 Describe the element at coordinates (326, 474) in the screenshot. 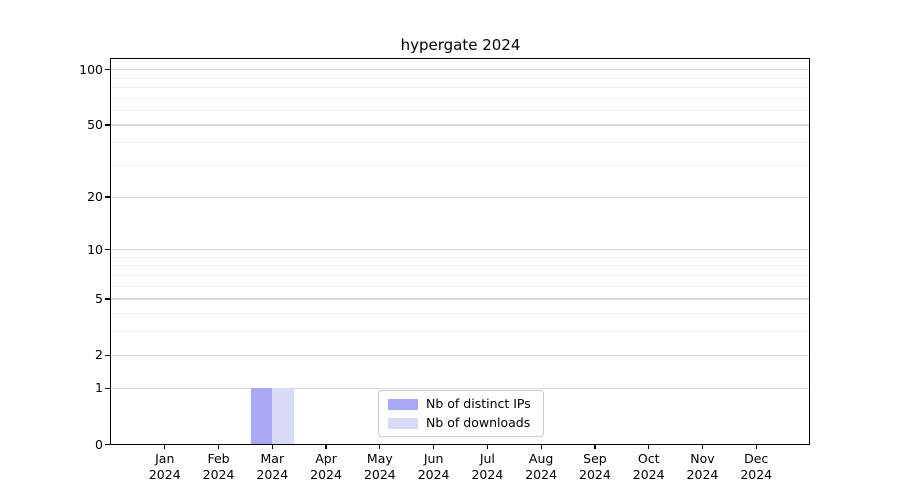

I see `x-tick-year-apr: 2024` at that location.